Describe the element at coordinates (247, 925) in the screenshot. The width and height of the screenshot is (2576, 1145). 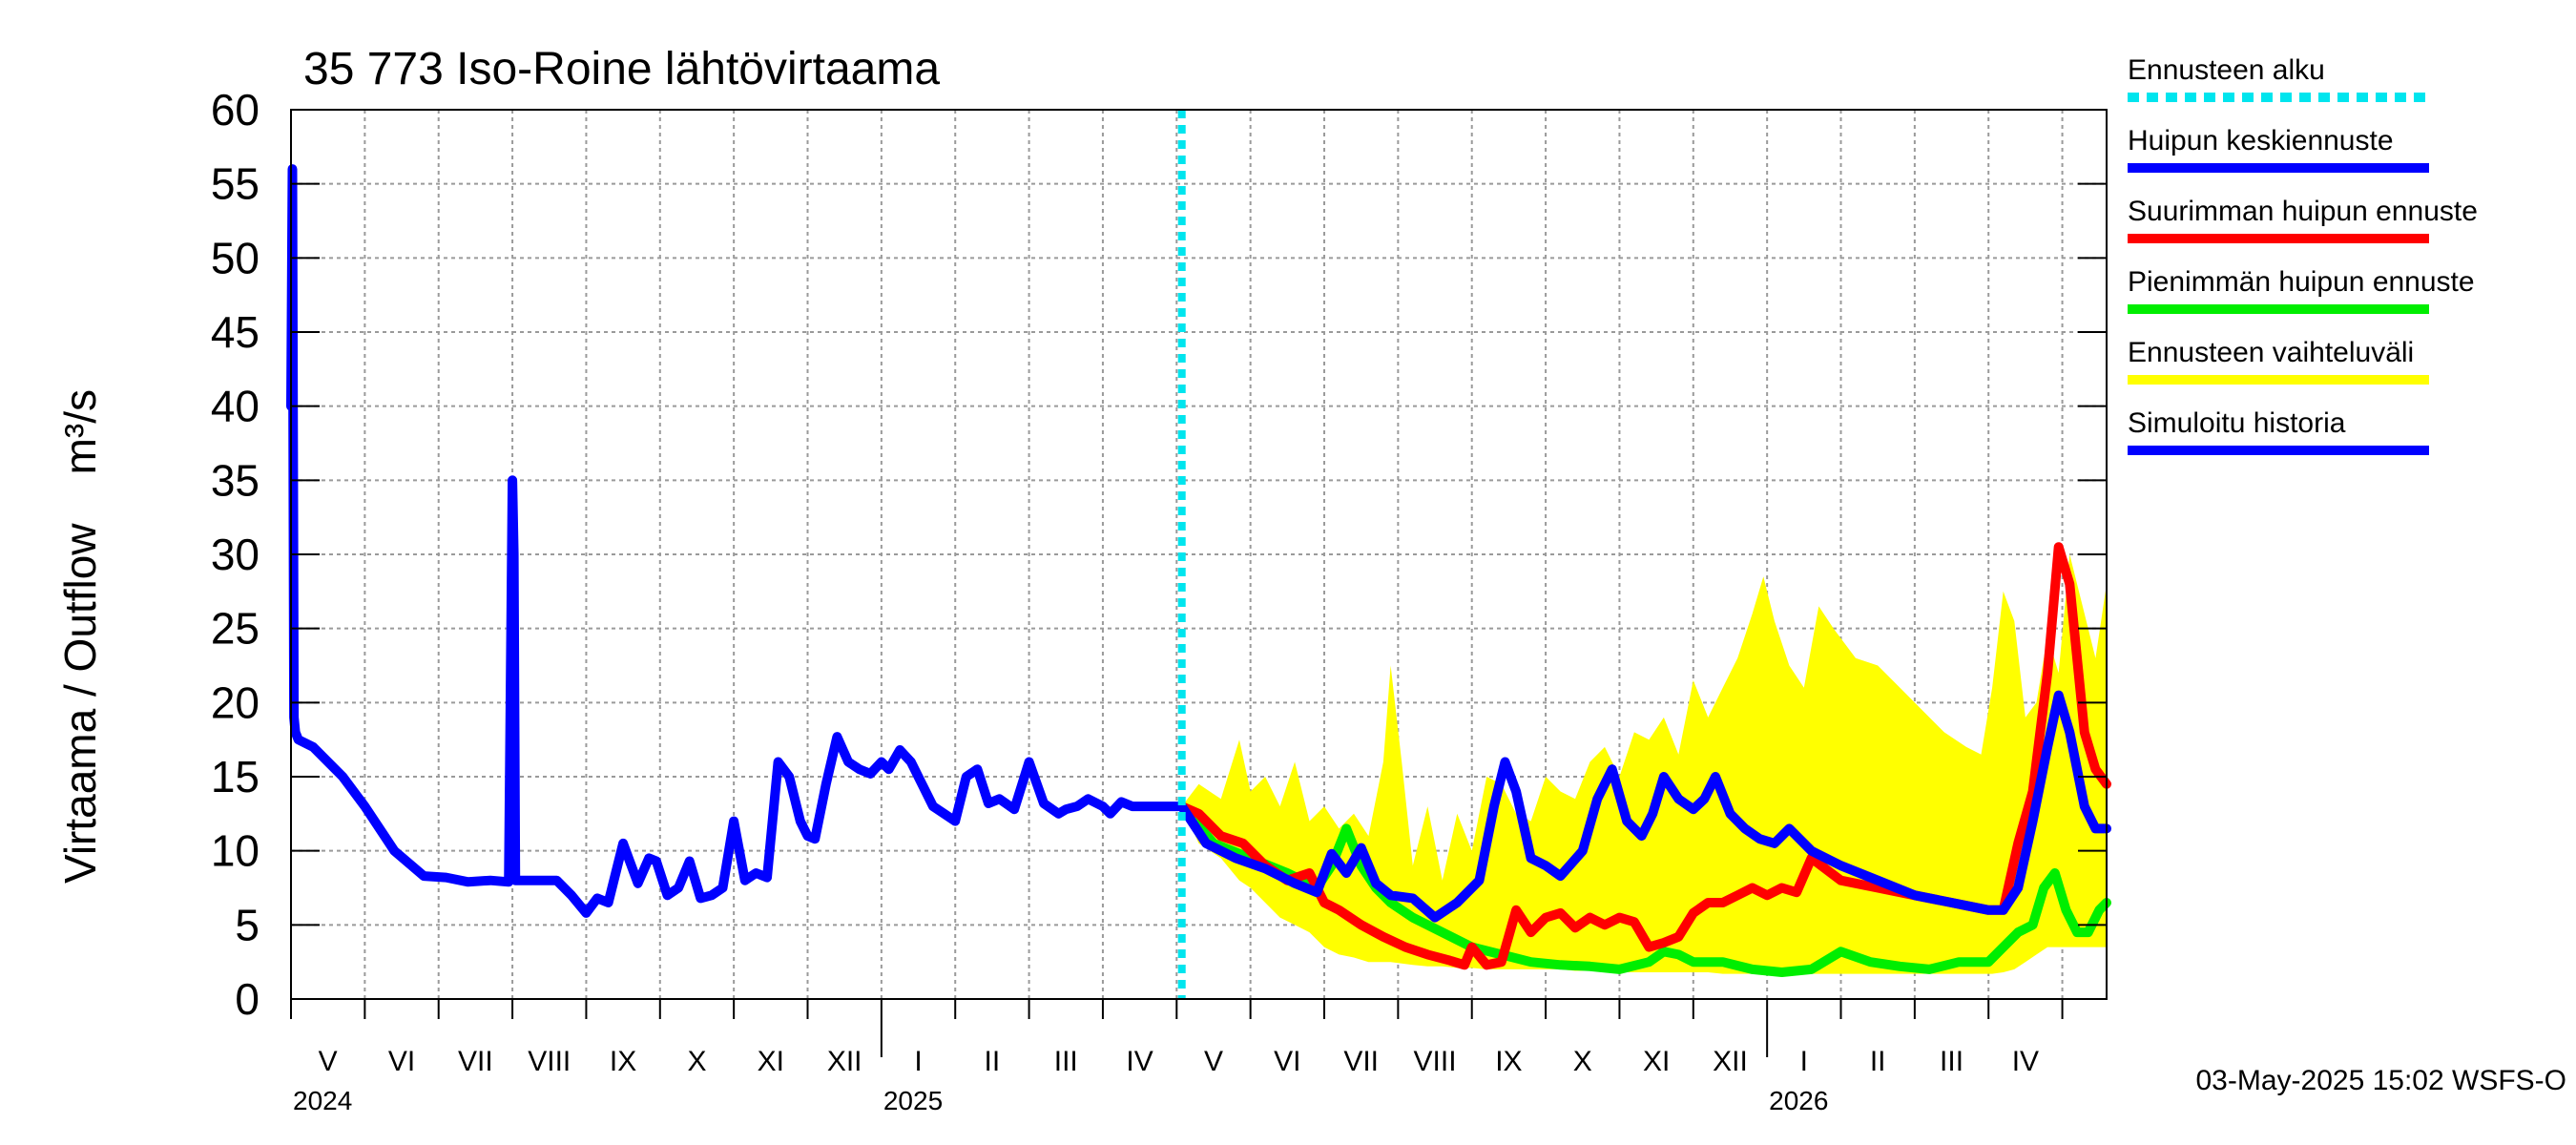
I see `y-tick-label: 5` at that location.